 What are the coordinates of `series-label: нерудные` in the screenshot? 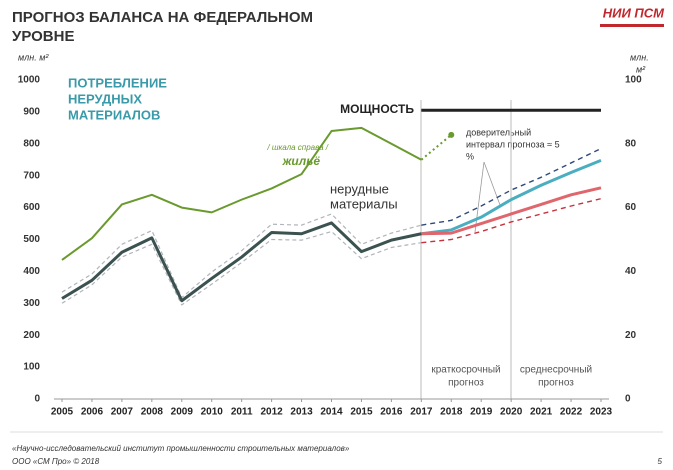 It's located at (359, 188).